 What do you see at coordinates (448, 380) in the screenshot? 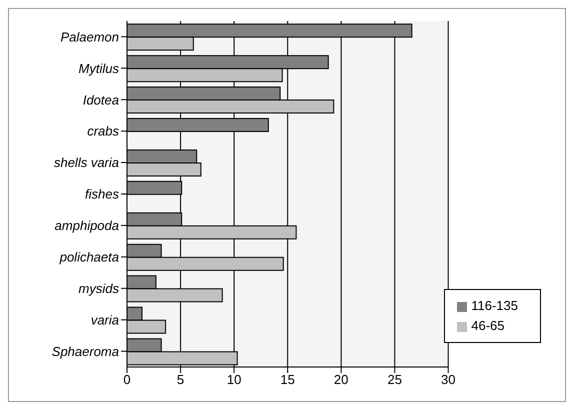
I see `x-tick-label: 30` at bounding box center [448, 380].